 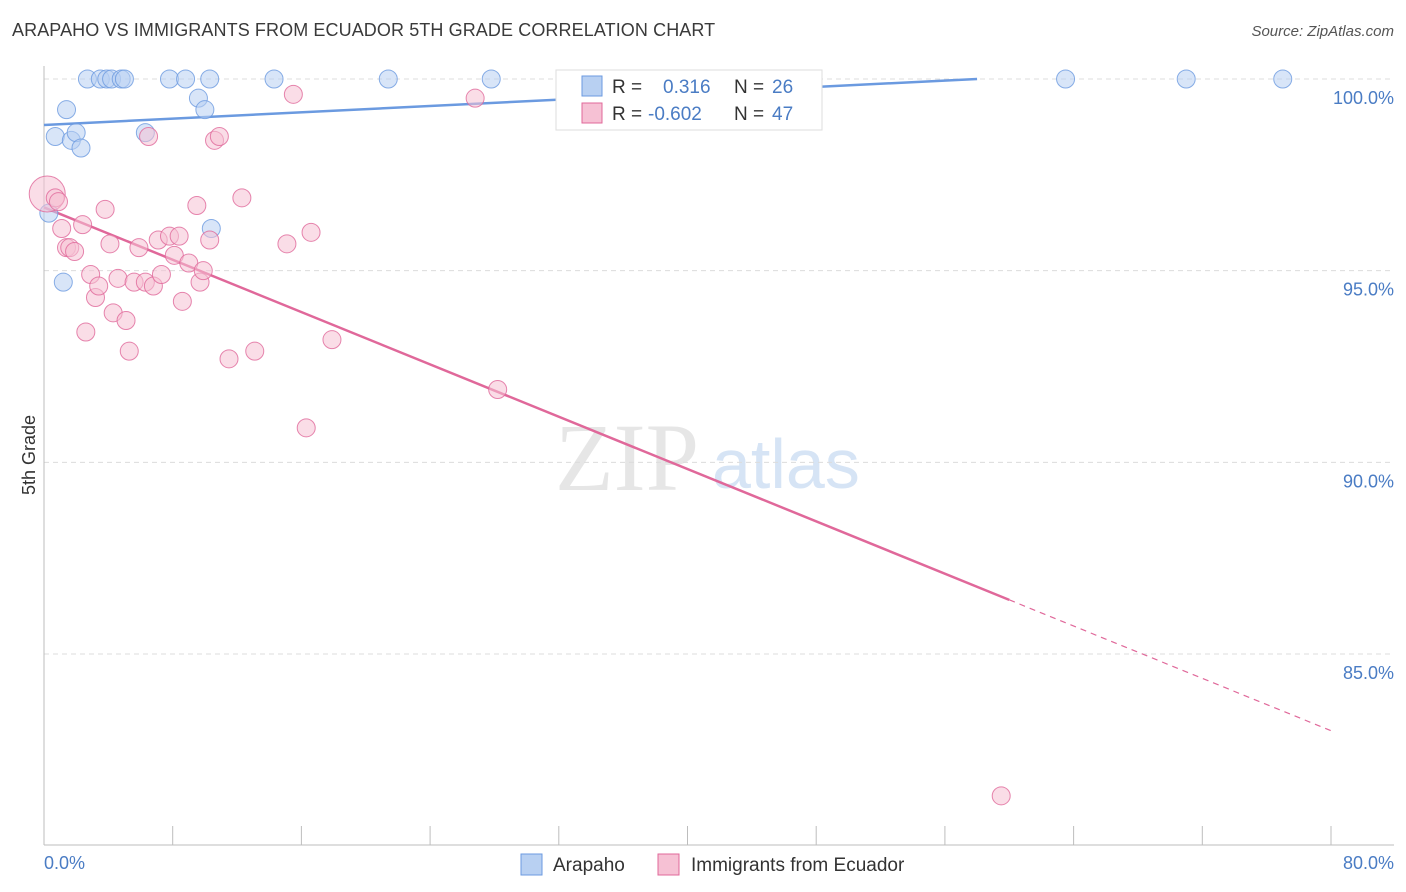 I want to click on legend-r-label-ecuador: R =, so click(x=627, y=114).